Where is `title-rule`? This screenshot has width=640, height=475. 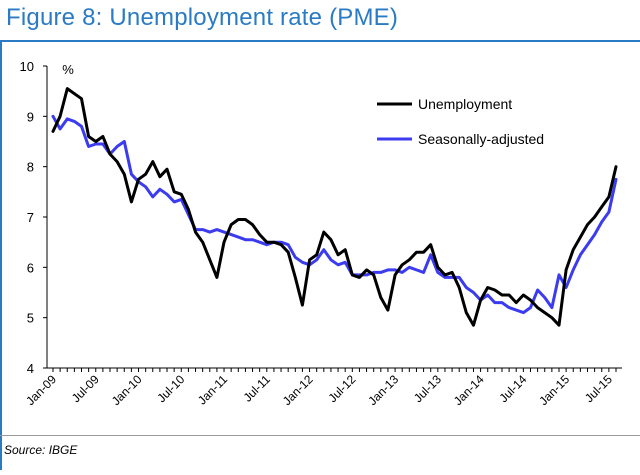
title-rule is located at coordinates (320, 41).